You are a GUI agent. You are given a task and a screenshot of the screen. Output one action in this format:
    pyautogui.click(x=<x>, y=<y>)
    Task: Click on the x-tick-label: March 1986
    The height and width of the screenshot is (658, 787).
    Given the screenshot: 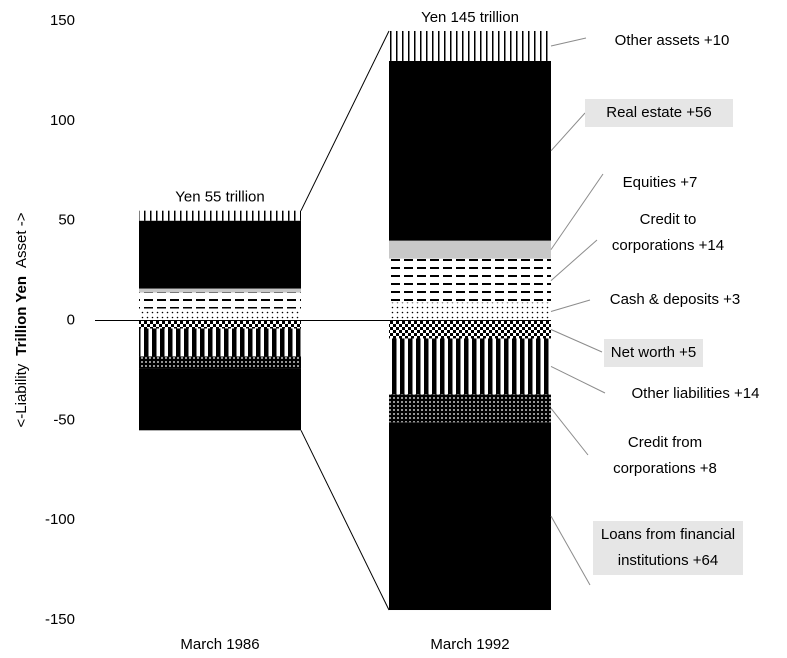 What is the action you would take?
    pyautogui.click(x=219, y=644)
    